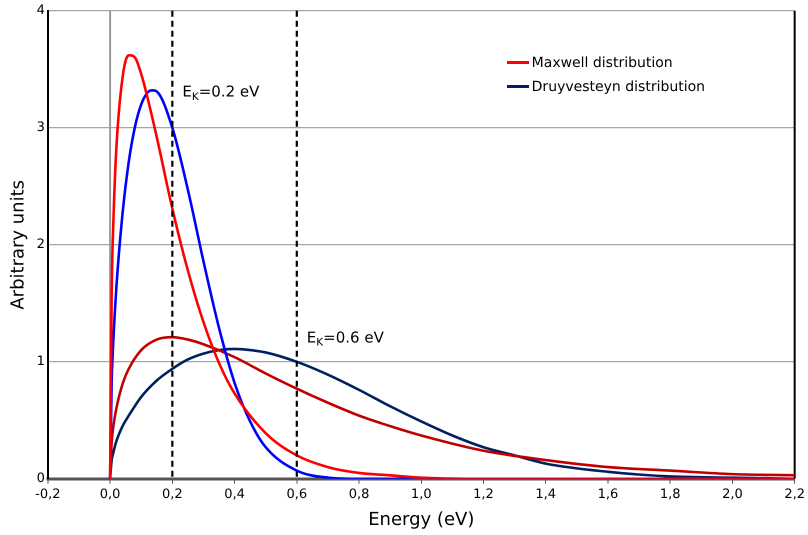  Describe the element at coordinates (483, 494) in the screenshot. I see `x-tick-label: 1,2` at that location.